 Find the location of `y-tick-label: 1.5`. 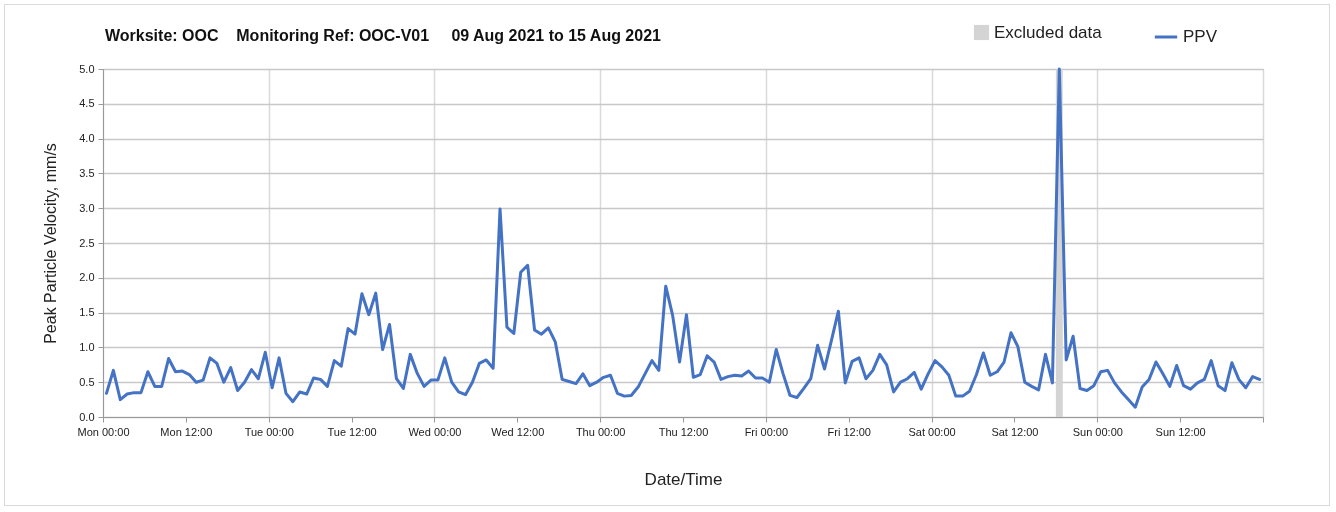

y-tick-label: 1.5 is located at coordinates (87, 312).